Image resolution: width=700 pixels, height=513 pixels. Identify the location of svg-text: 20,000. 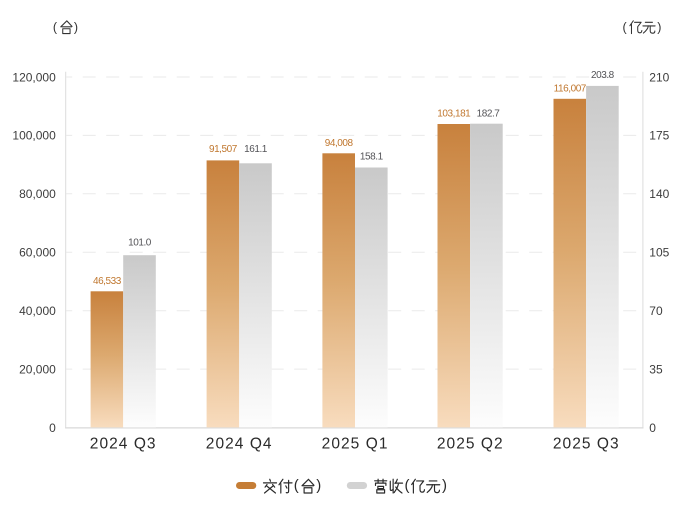
(37, 369).